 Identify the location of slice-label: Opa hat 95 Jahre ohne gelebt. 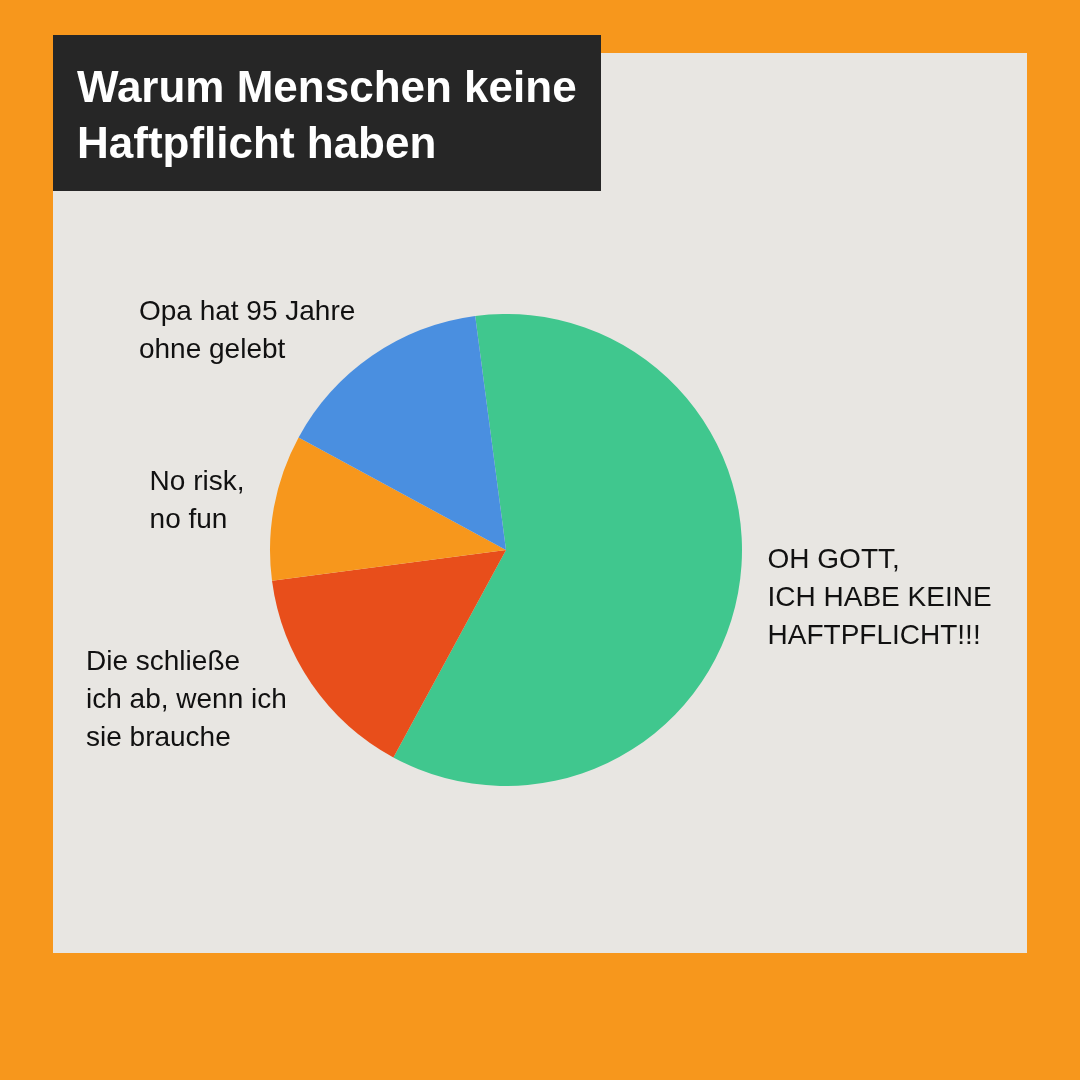
(247, 329).